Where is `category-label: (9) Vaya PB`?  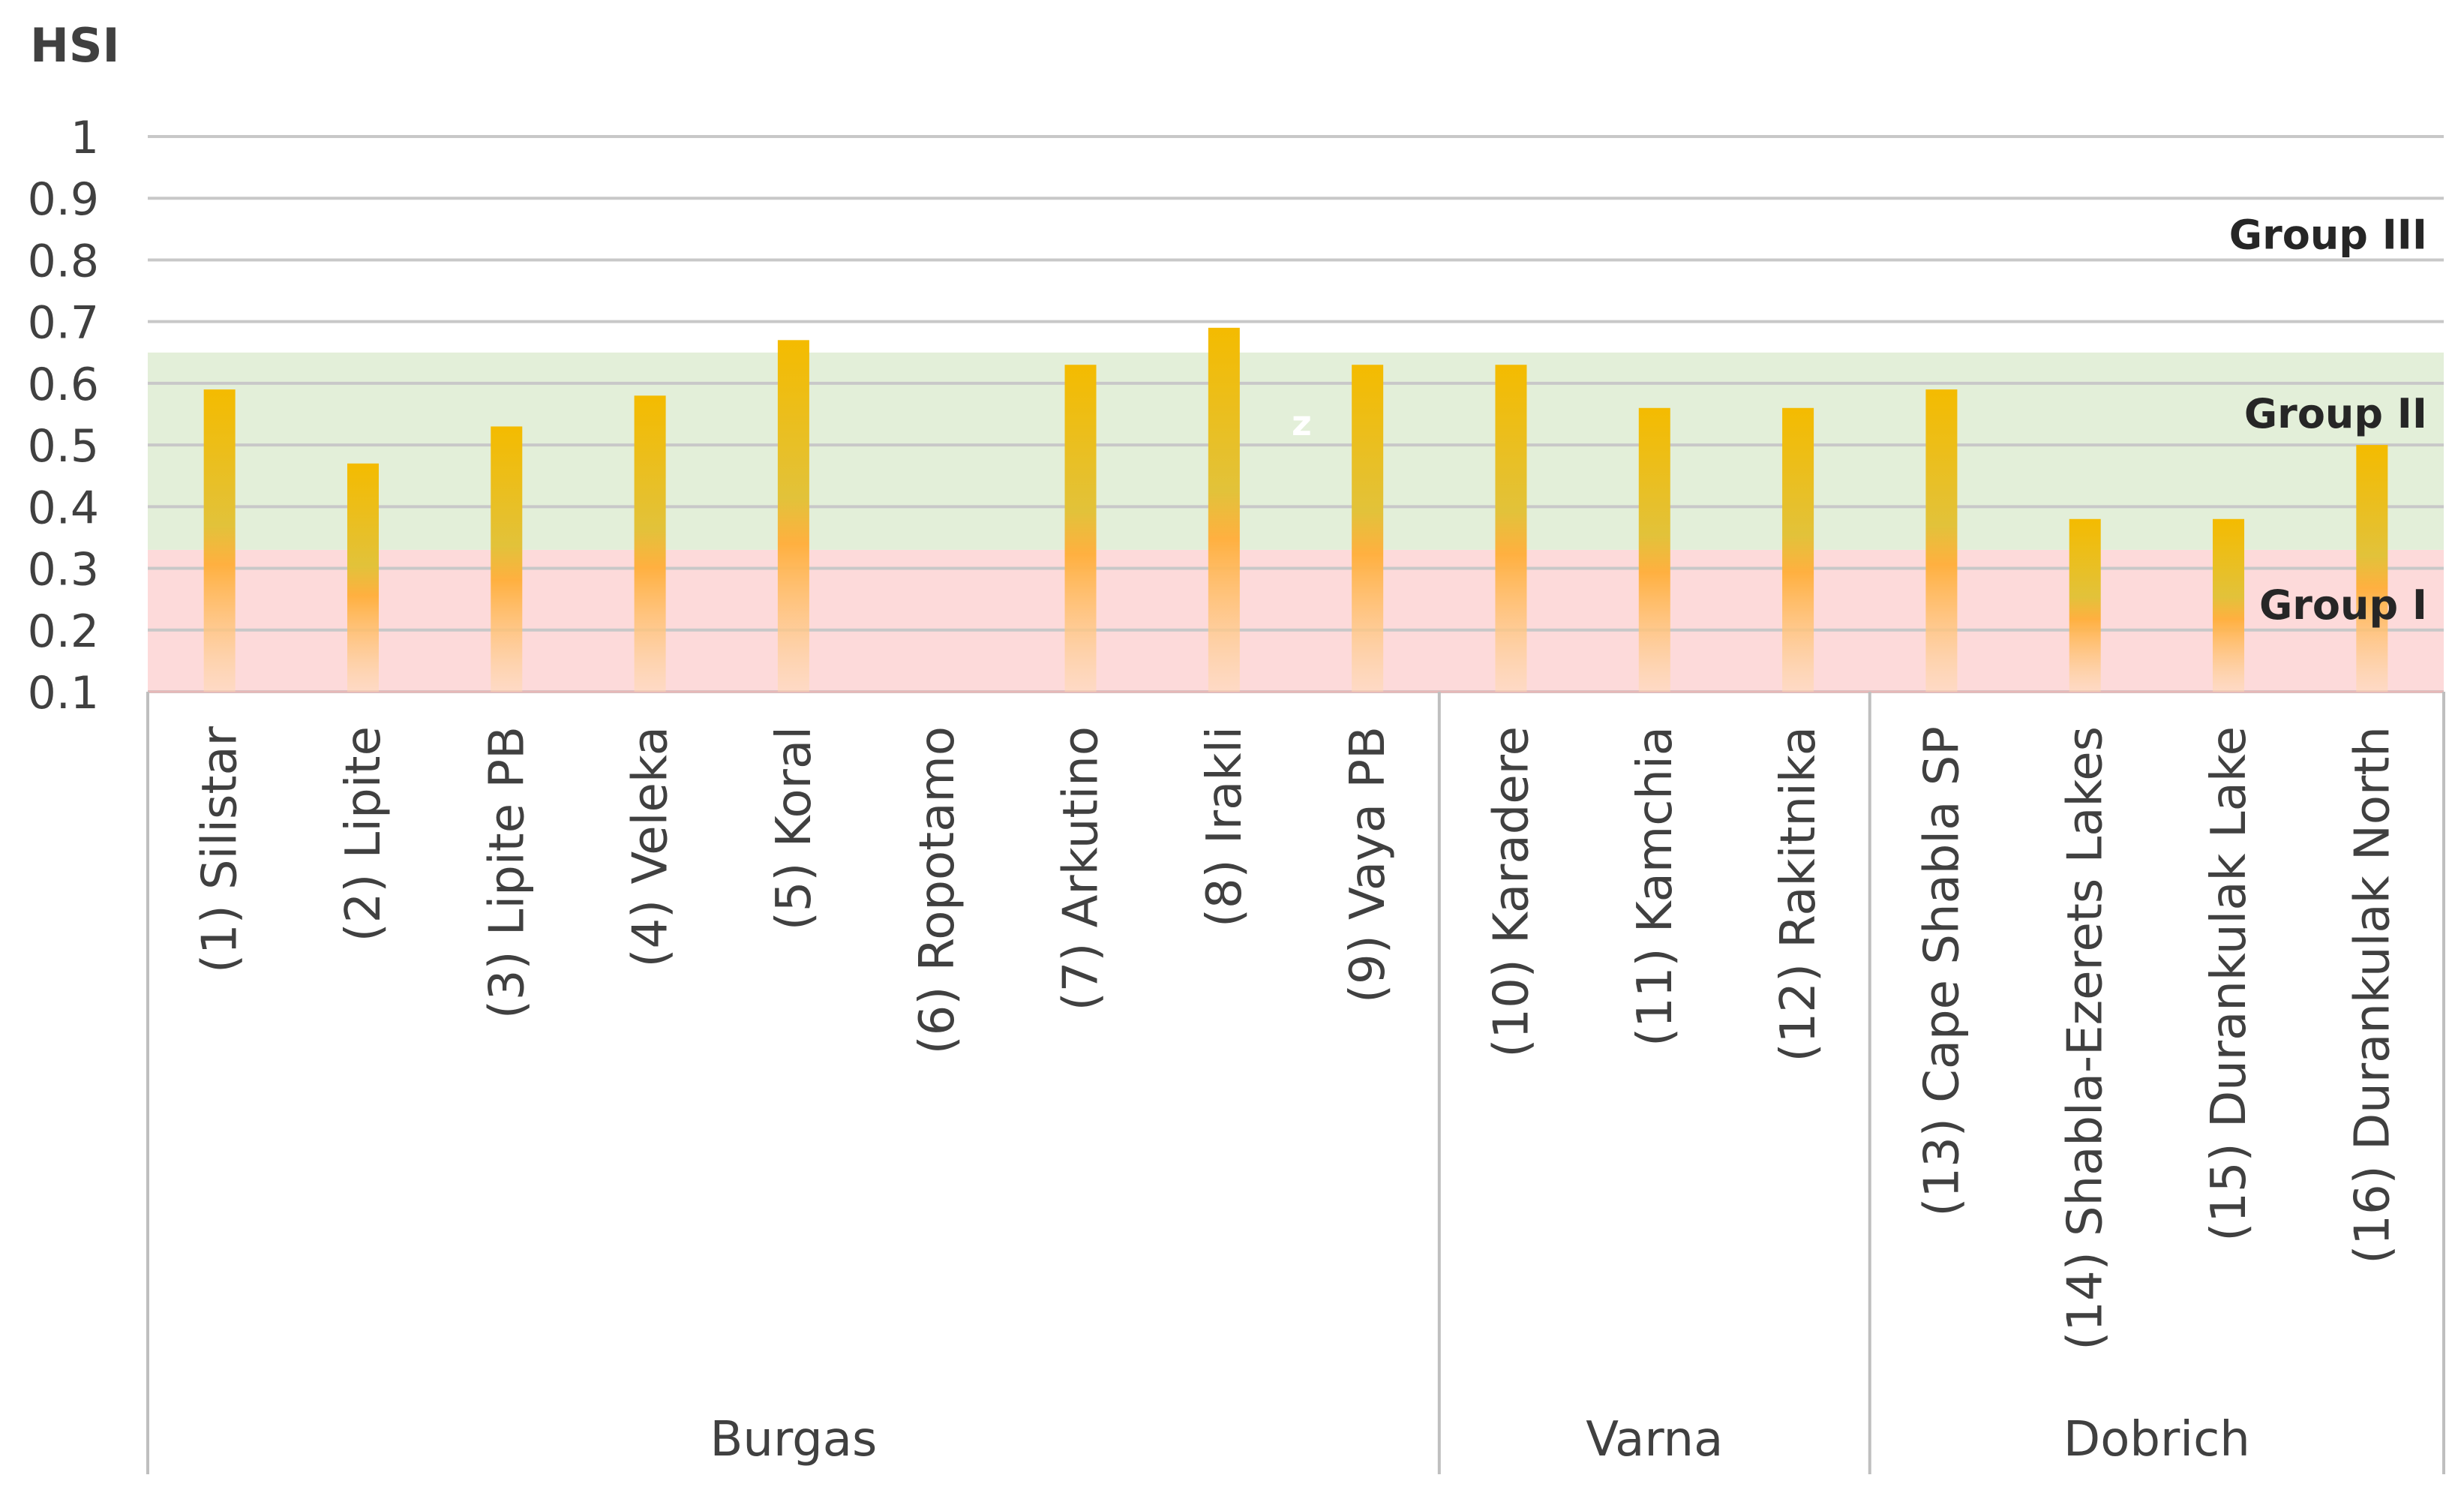
category-label: (9) Vaya PB is located at coordinates (1368, 864).